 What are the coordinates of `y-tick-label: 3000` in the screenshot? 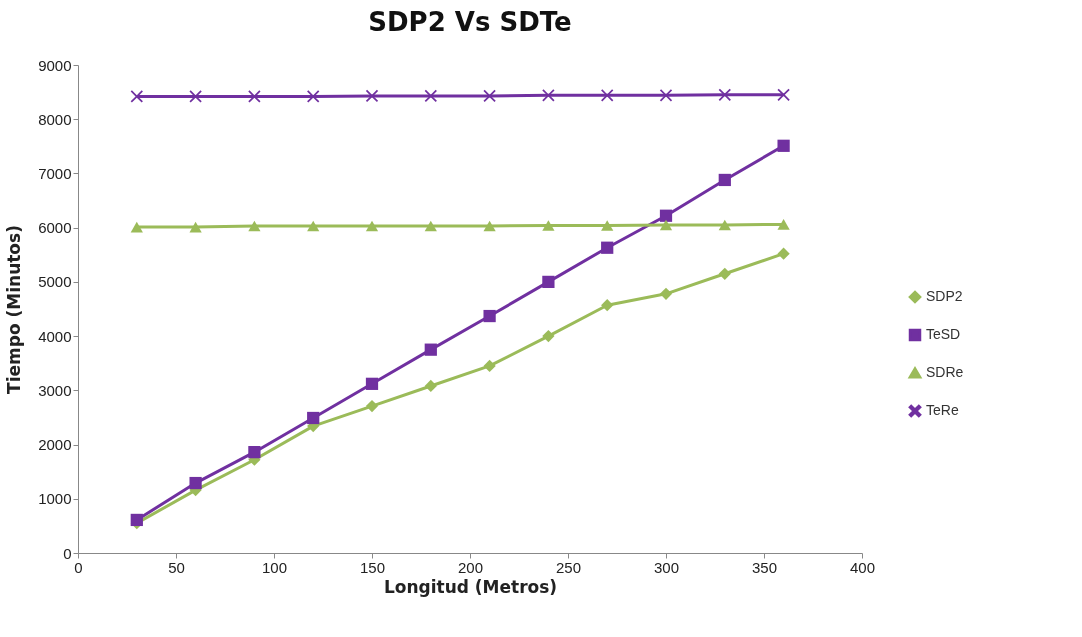 It's located at (55, 390).